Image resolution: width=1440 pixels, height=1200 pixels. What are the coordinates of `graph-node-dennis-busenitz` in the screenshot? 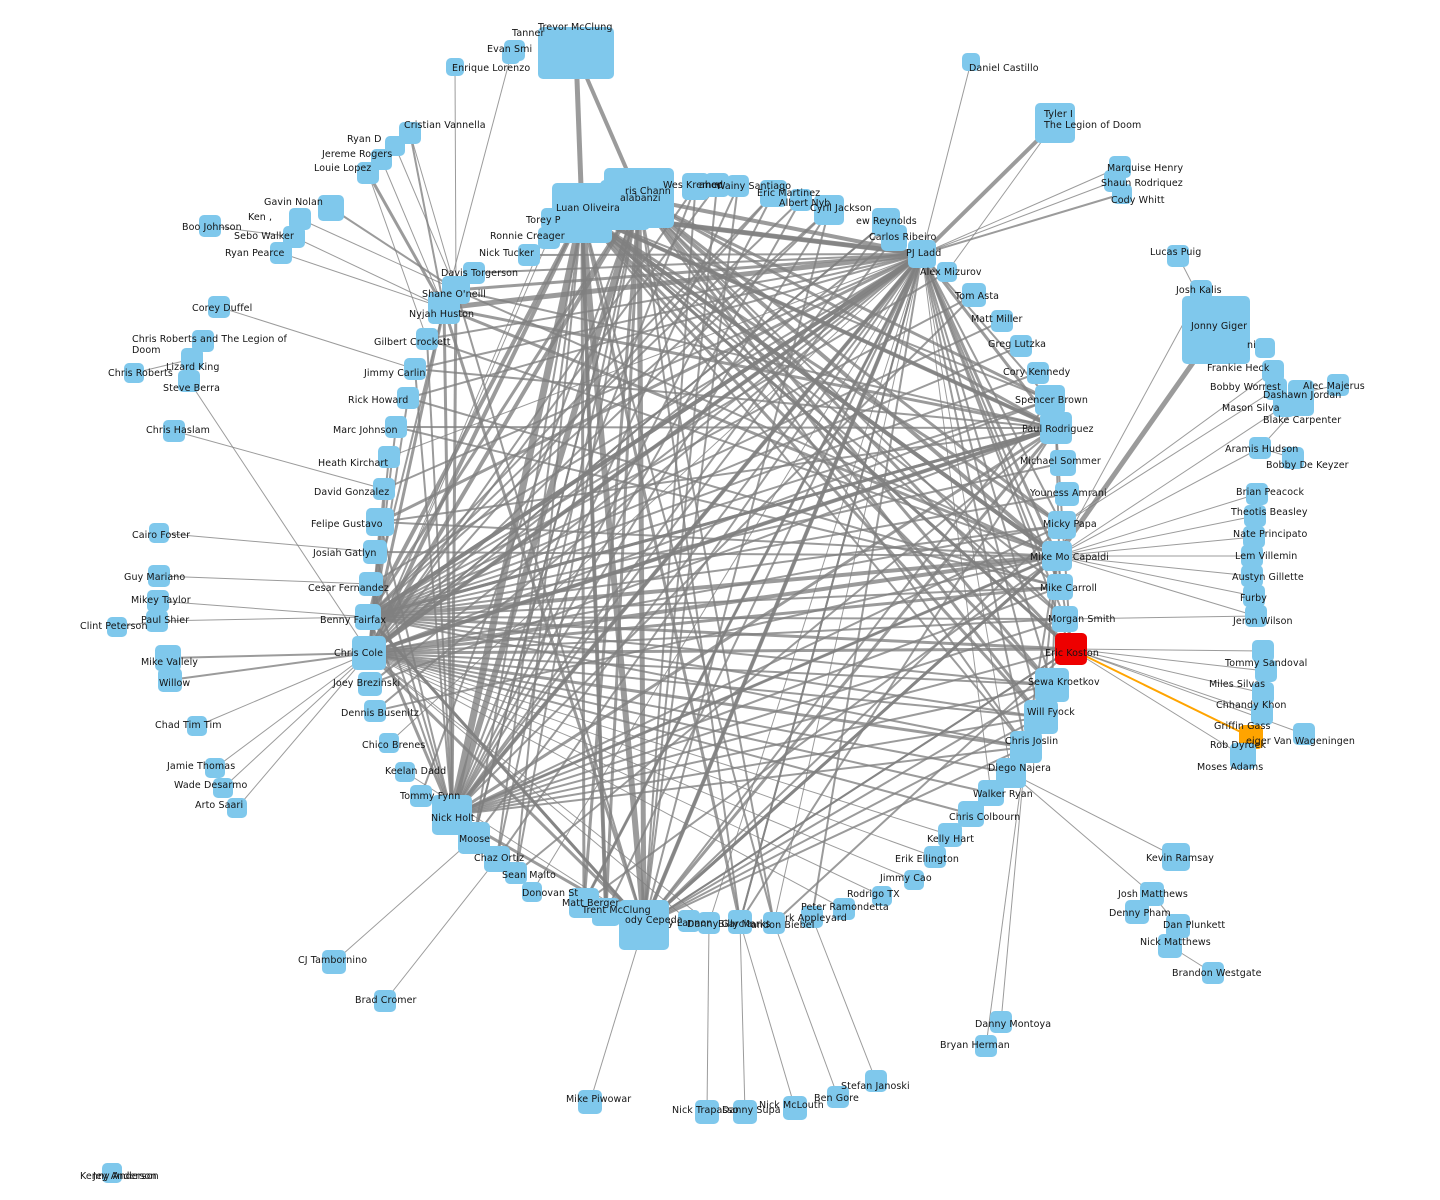 It's located at (375, 711).